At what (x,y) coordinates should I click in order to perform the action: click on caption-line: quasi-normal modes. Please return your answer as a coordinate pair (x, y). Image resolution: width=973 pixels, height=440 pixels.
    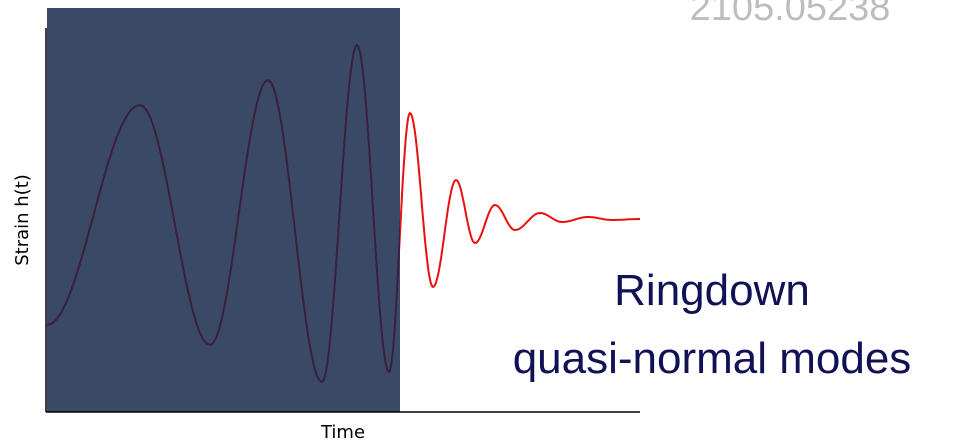
    Looking at the image, I should click on (712, 358).